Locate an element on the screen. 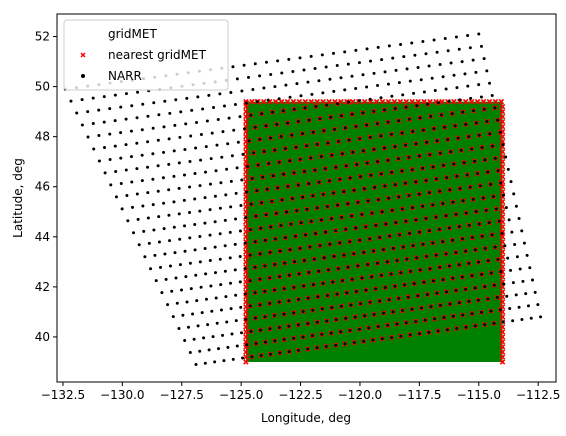 The height and width of the screenshot is (436, 566). legend: gridMET nearest gridMET NARR is located at coordinates (146, 55).